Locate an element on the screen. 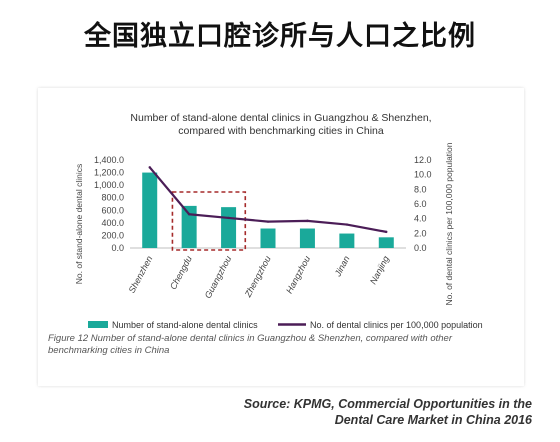 This screenshot has width=560, height=442. x-tick-label: Hangzhou is located at coordinates (298, 274).